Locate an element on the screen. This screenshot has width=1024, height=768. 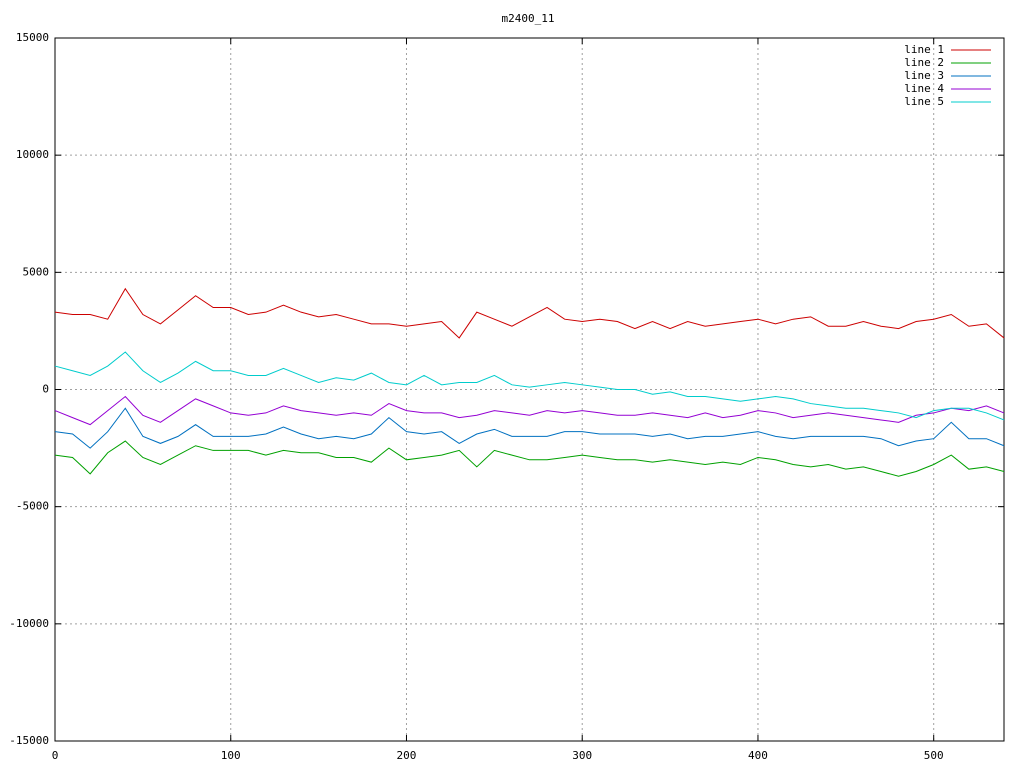
legend-label: line 4 is located at coordinates (924, 88).